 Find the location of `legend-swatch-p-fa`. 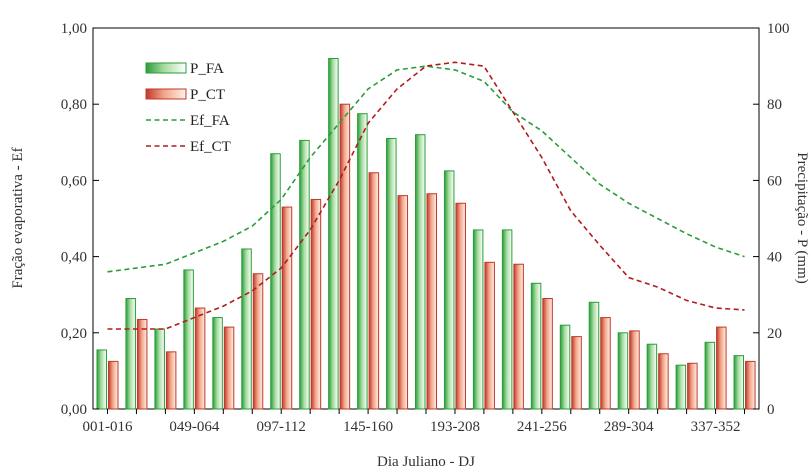

legend-swatch-p-fa is located at coordinates (166, 68).